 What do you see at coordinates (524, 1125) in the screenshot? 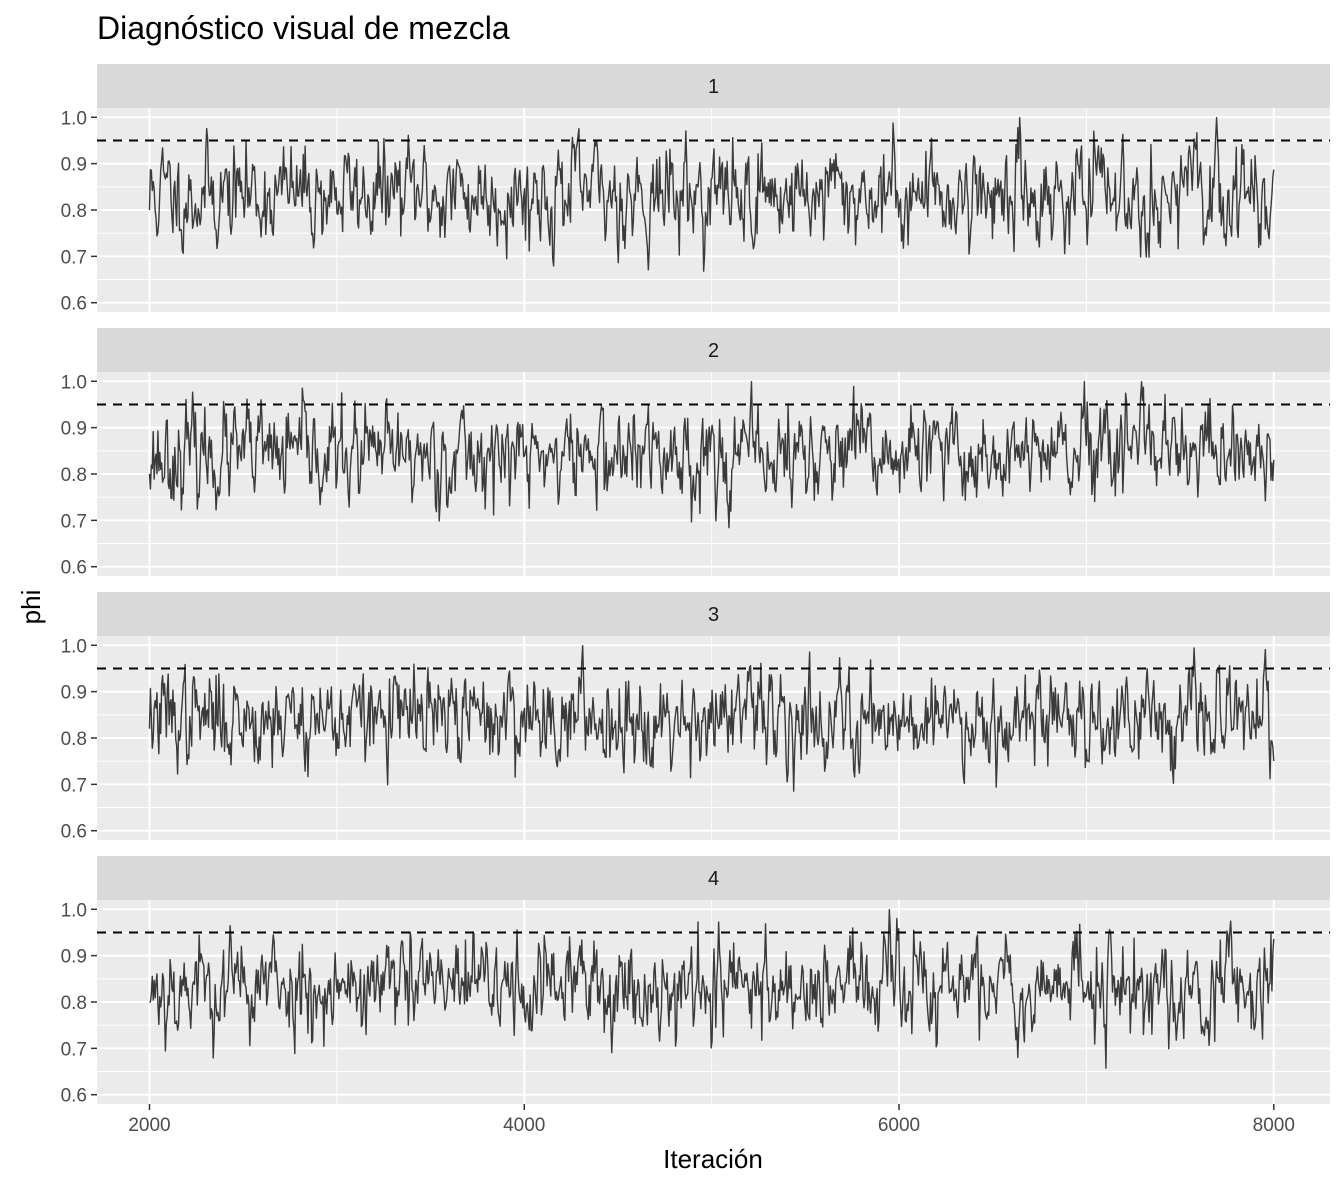
I see `x-tick-label: 4000` at bounding box center [524, 1125].